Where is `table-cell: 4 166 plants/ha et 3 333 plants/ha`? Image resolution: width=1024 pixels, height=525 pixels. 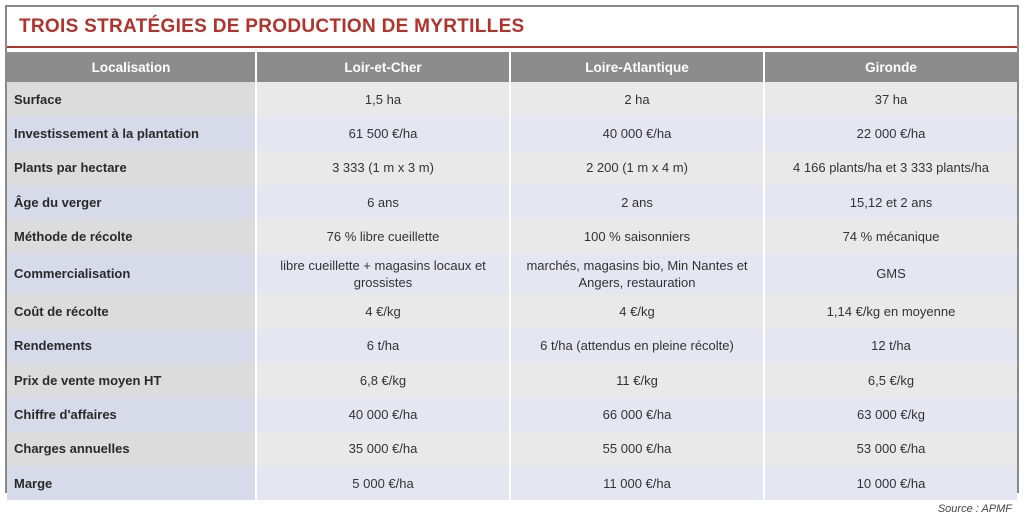
table-cell: 4 166 plants/ha et 3 333 plants/ha is located at coordinates (890, 167).